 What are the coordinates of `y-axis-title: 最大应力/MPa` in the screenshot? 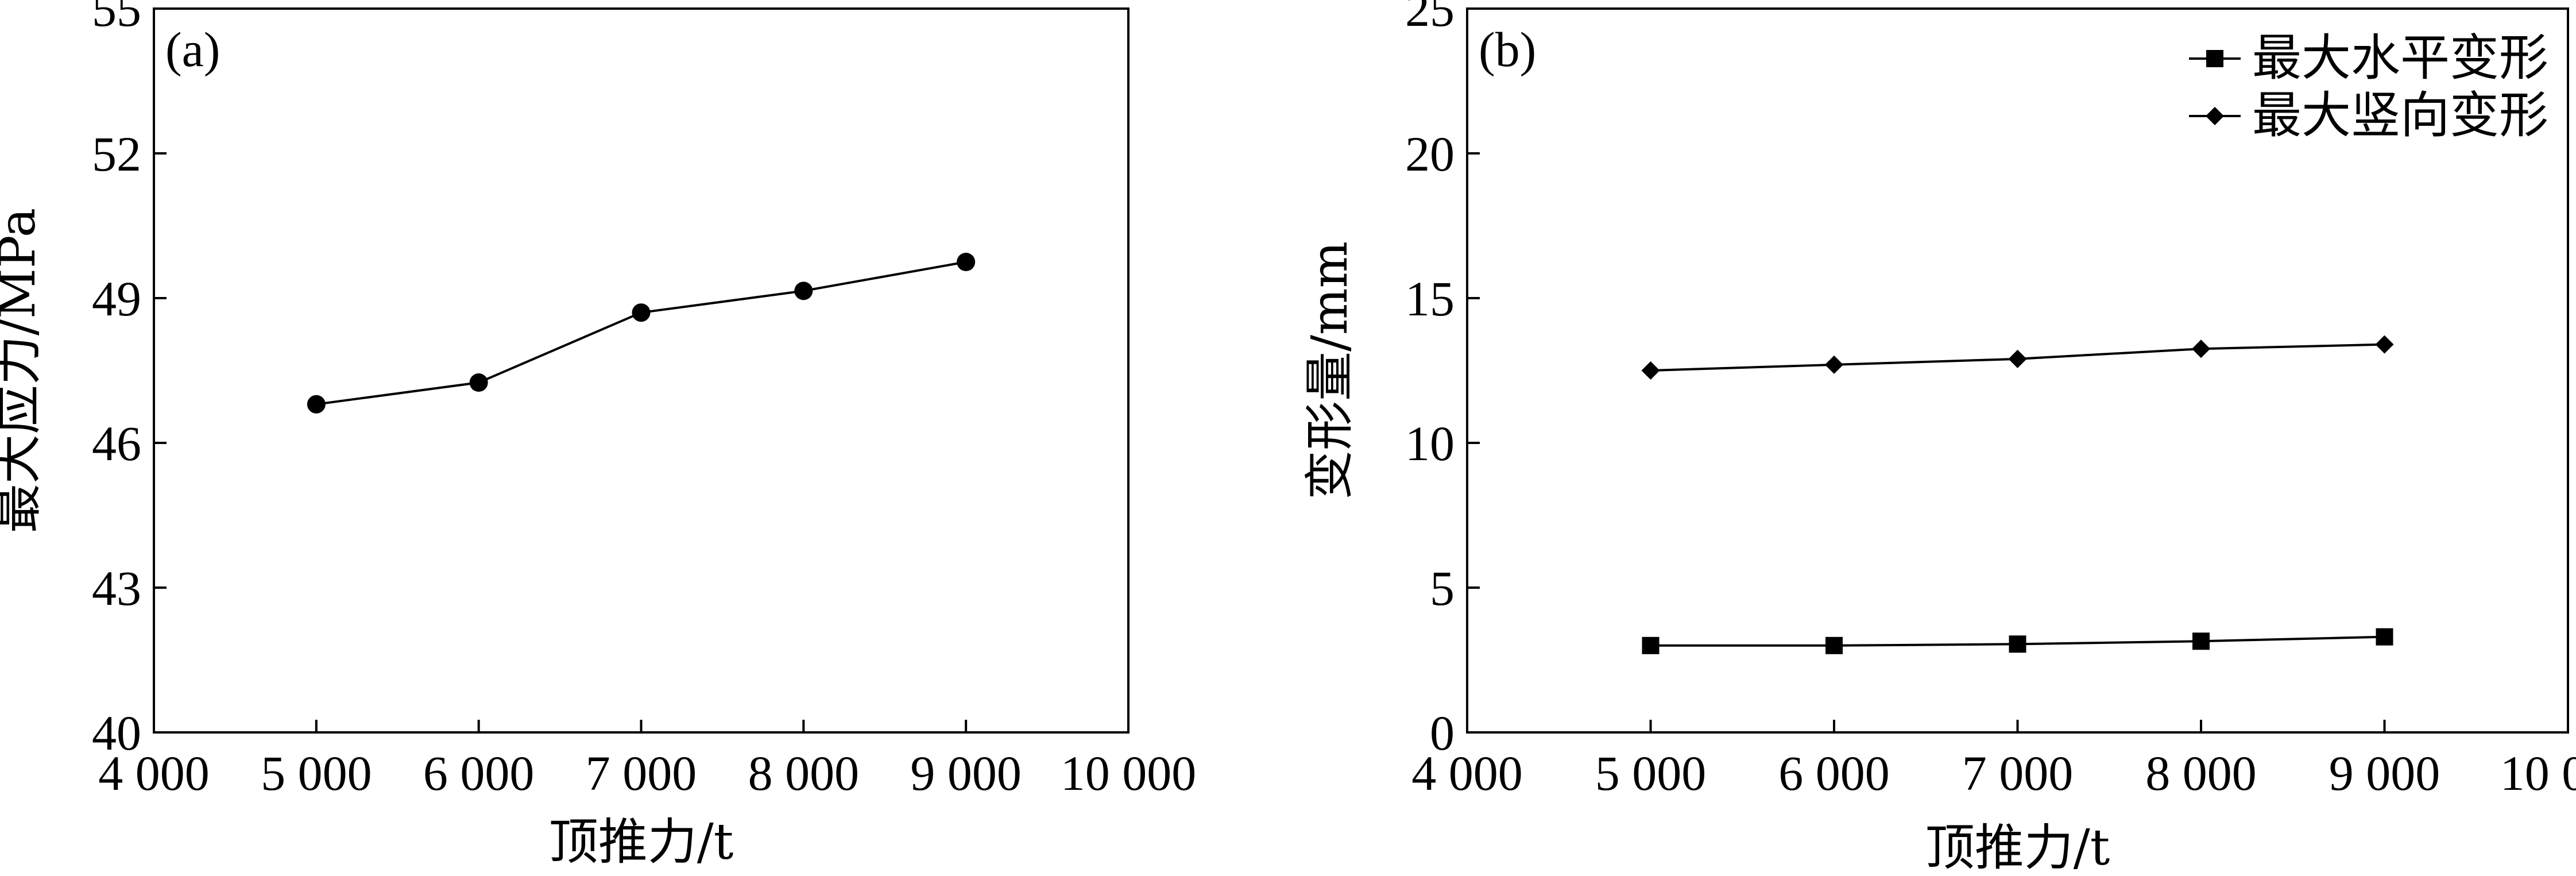 It's located at (23, 371).